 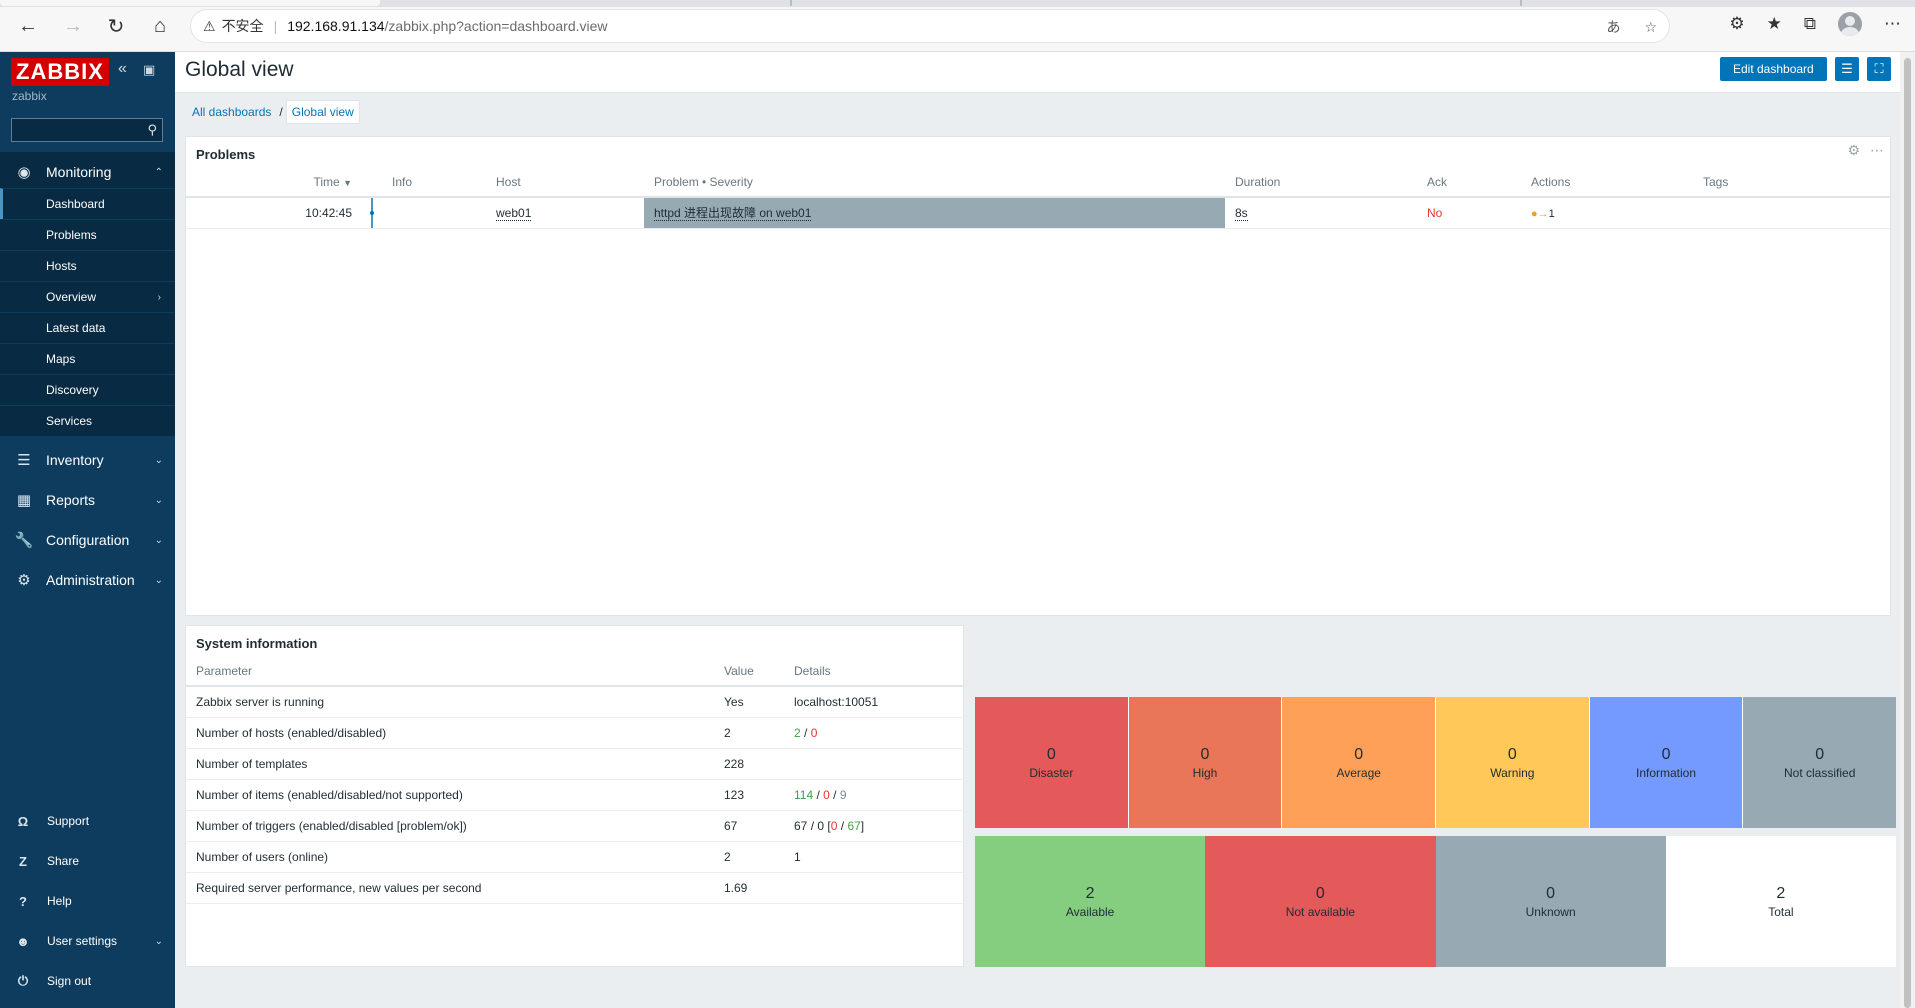 What do you see at coordinates (87, 265) in the screenshot?
I see `menu-item-hosts: Hosts` at bounding box center [87, 265].